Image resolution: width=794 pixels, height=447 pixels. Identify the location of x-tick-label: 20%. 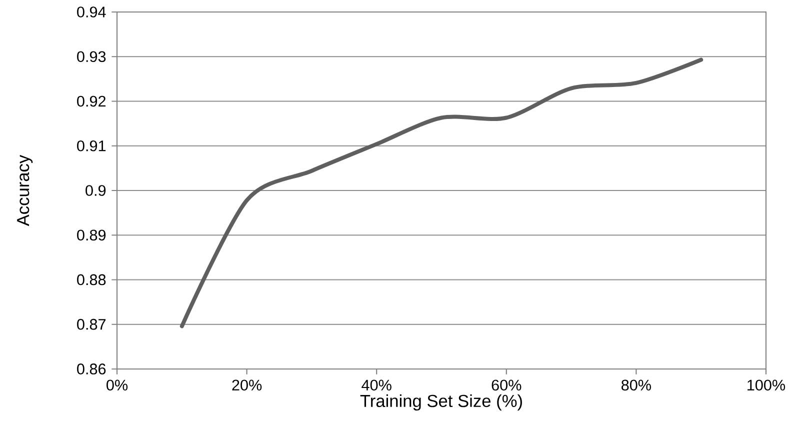
(247, 385).